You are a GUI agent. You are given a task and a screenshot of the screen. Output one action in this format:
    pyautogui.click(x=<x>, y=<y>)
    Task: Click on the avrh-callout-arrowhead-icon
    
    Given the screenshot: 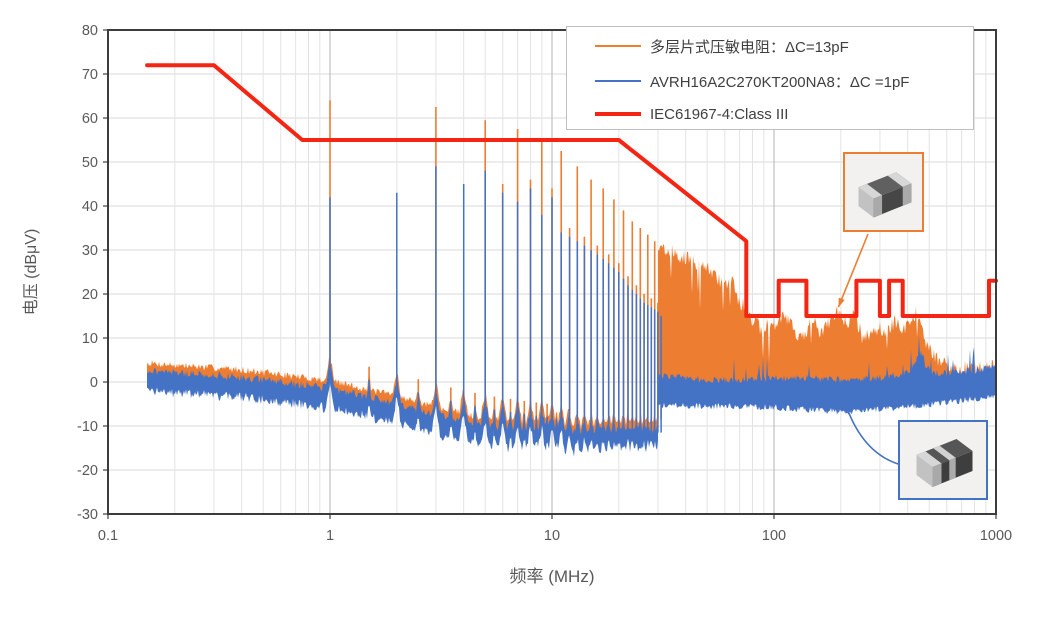 What is the action you would take?
    pyautogui.click(x=848, y=409)
    